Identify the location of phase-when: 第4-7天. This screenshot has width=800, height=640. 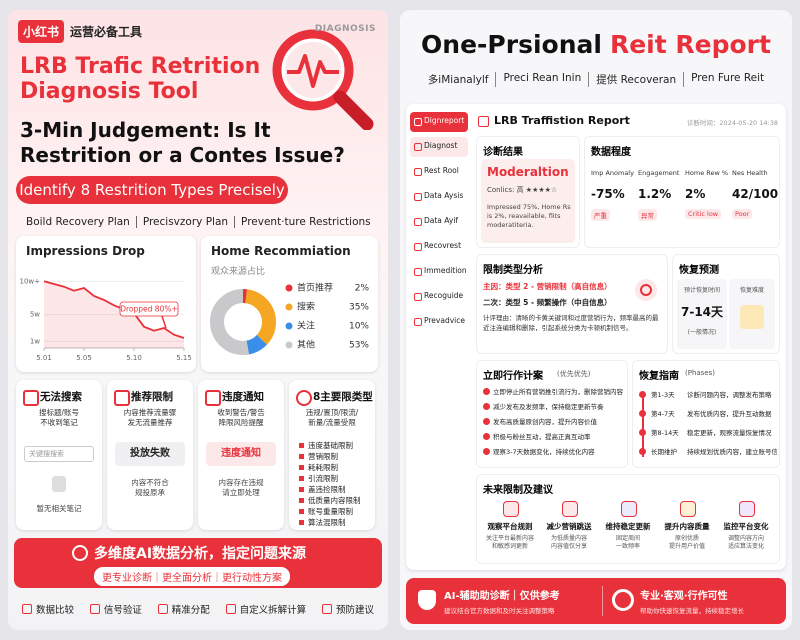
(663, 414).